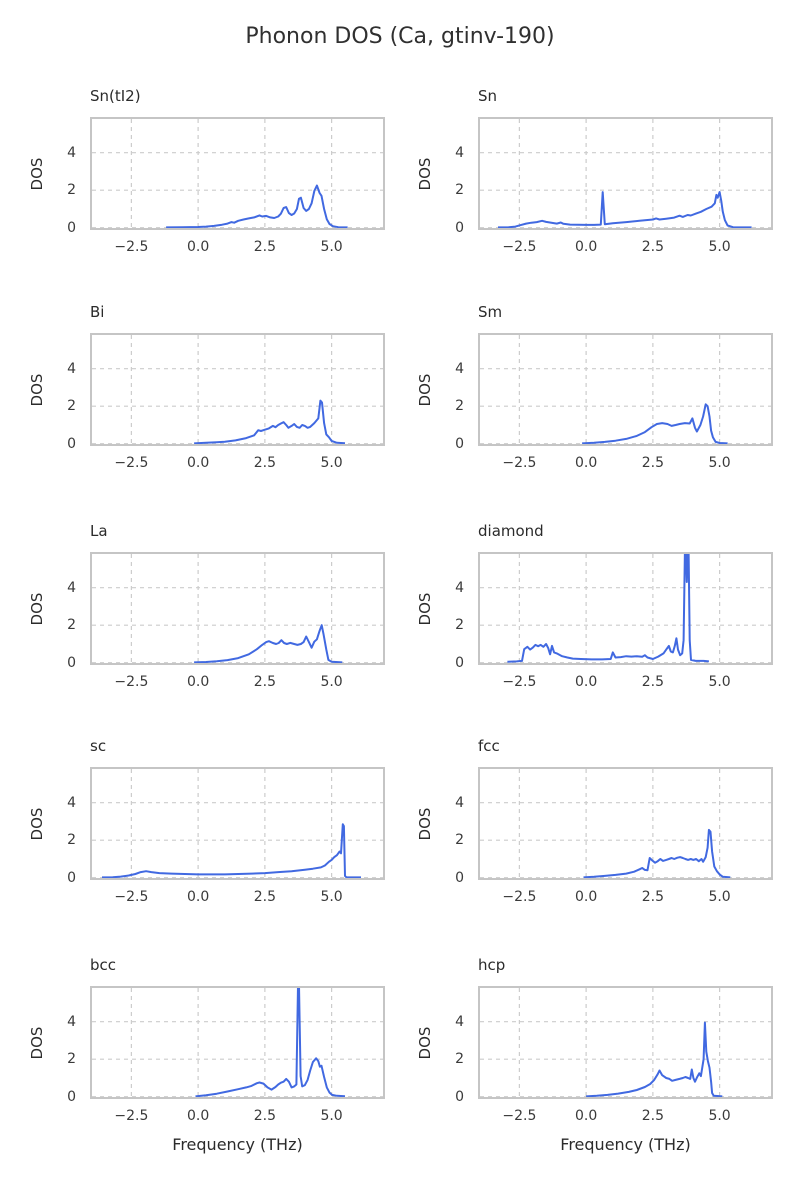  What do you see at coordinates (400, 36) in the screenshot?
I see `figure-title: Phonon DOS (Ca, gtinv-190)` at bounding box center [400, 36].